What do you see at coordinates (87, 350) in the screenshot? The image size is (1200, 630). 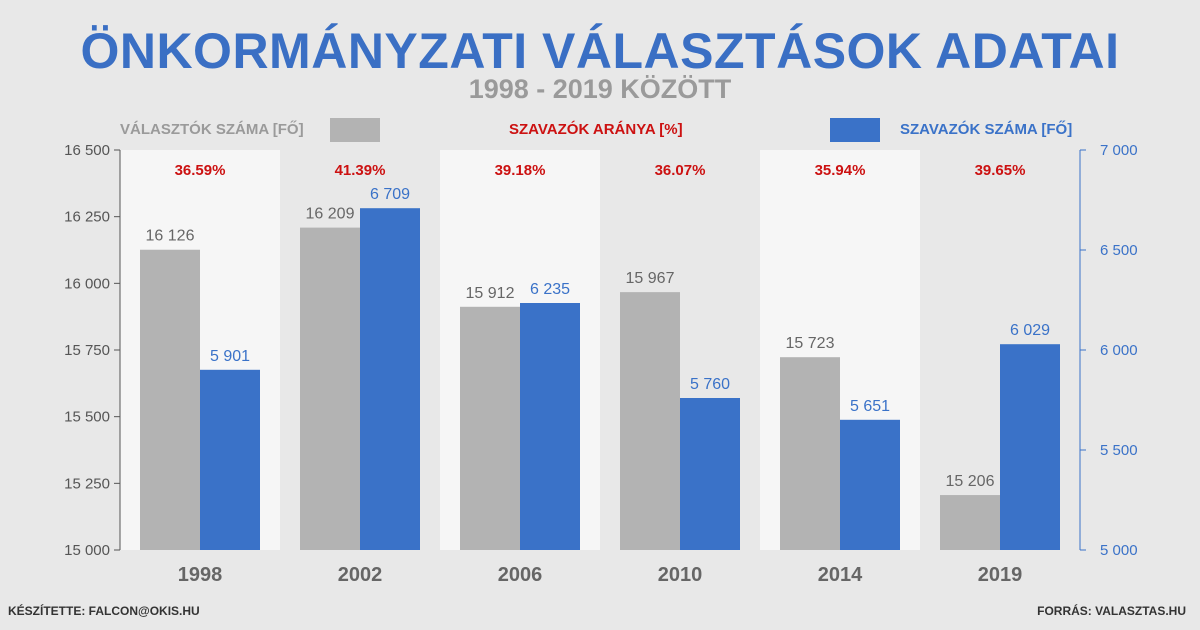 I see `y-left-tick-label: 15 750` at bounding box center [87, 350].